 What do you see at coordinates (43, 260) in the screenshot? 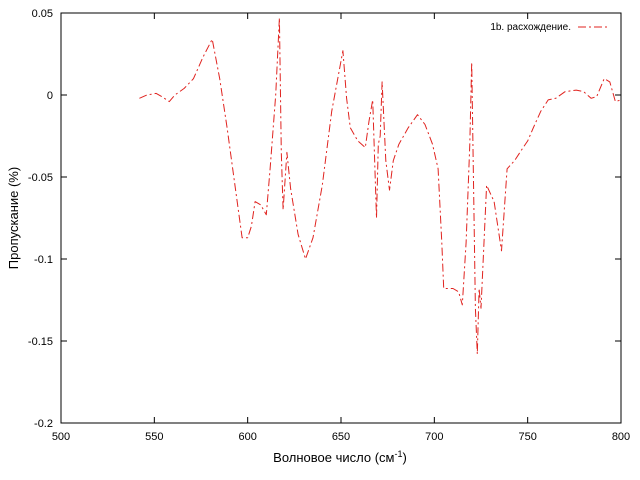
I see `y-tick-label: -0.1` at bounding box center [43, 260].